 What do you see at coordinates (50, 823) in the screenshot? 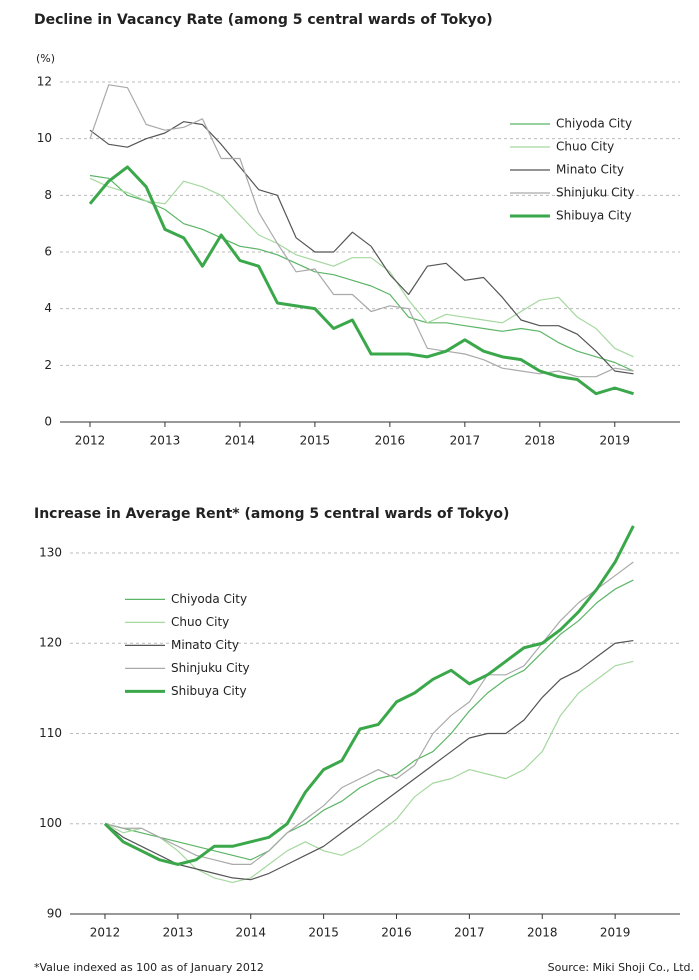
I see `y-tick-label: 100` at bounding box center [50, 823].